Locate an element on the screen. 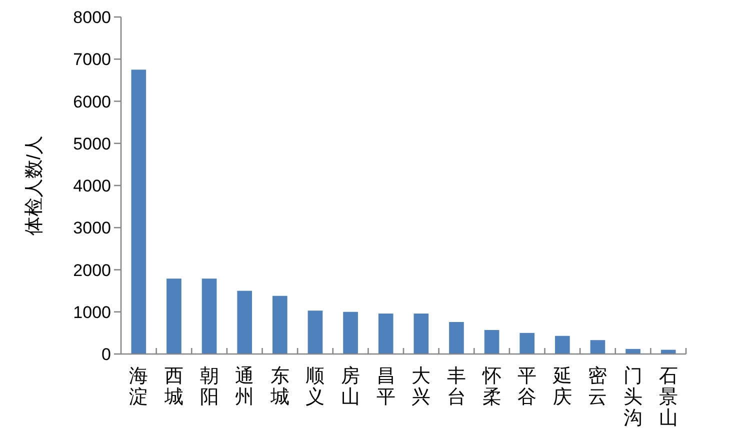 This screenshot has height=433, width=750. x-tick-label: 平谷 is located at coordinates (527, 387).